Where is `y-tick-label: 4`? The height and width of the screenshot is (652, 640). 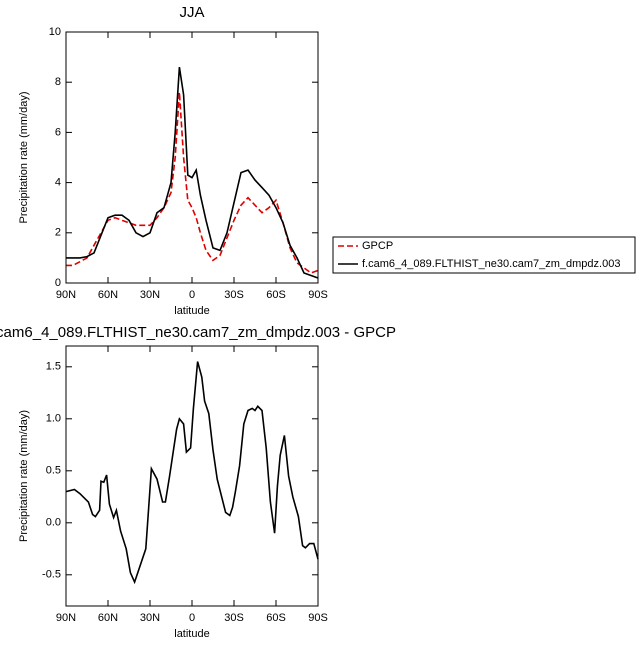
y-tick-label: 4 is located at coordinates (58, 183).